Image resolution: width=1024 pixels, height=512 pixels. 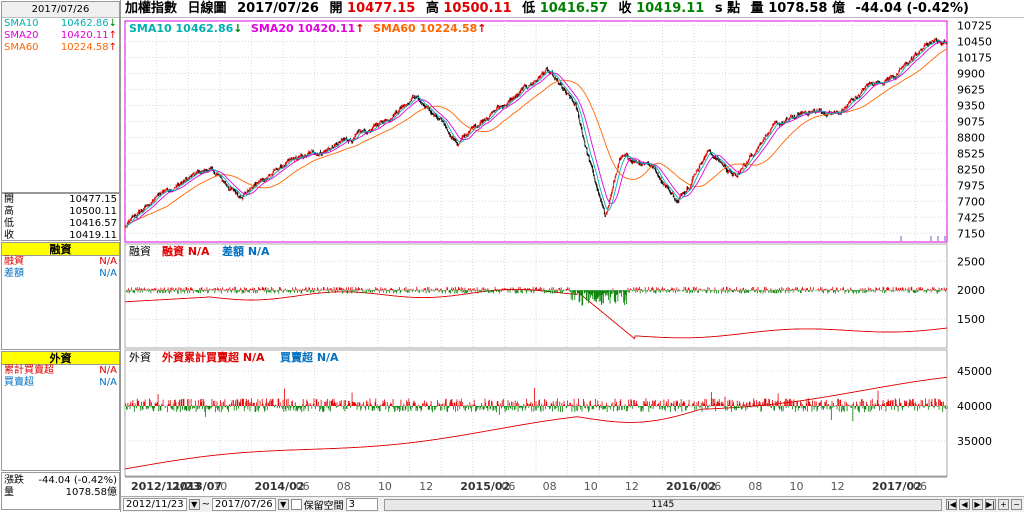 I want to click on range-tilde: ~, so click(x=206, y=504).